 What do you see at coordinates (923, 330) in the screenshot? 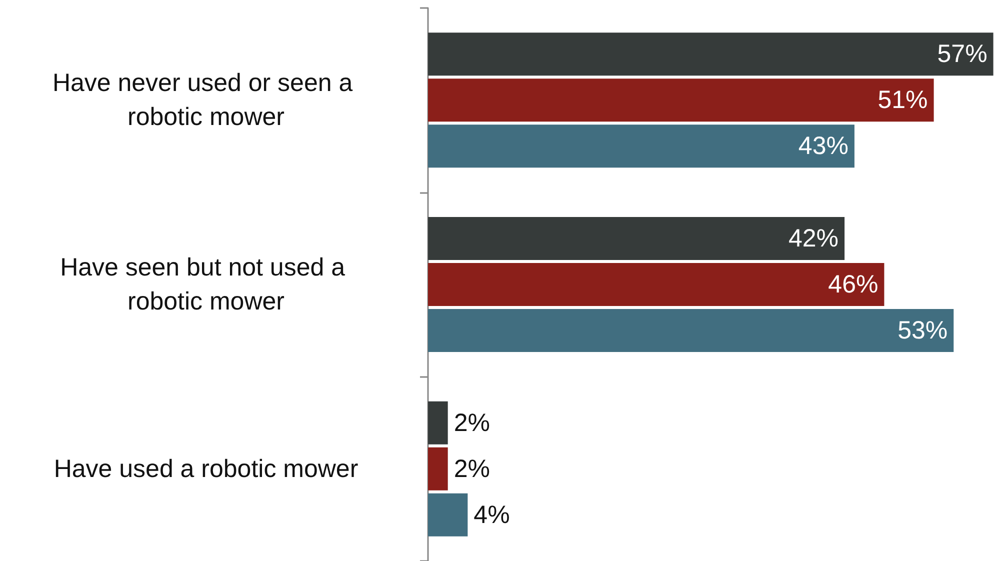
I see `data-label: 53%` at bounding box center [923, 330].